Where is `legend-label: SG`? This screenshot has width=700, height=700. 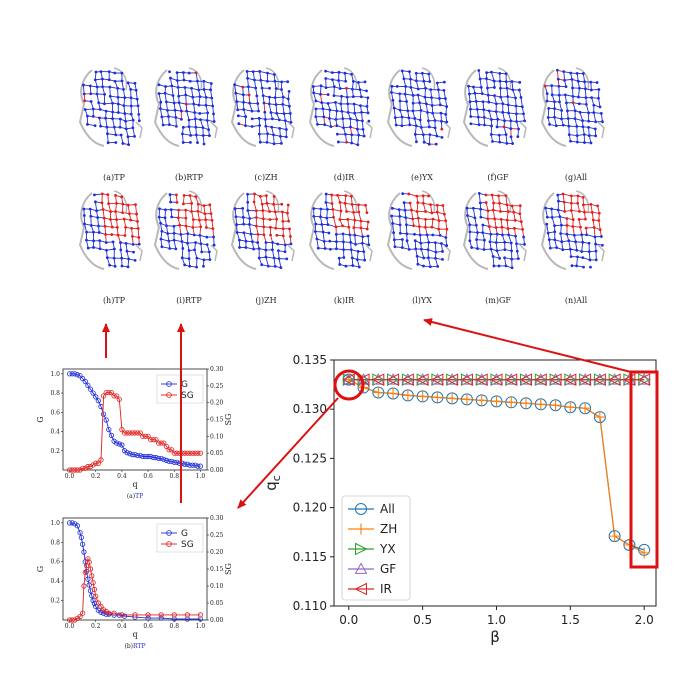 legend-label: SG is located at coordinates (187, 396).